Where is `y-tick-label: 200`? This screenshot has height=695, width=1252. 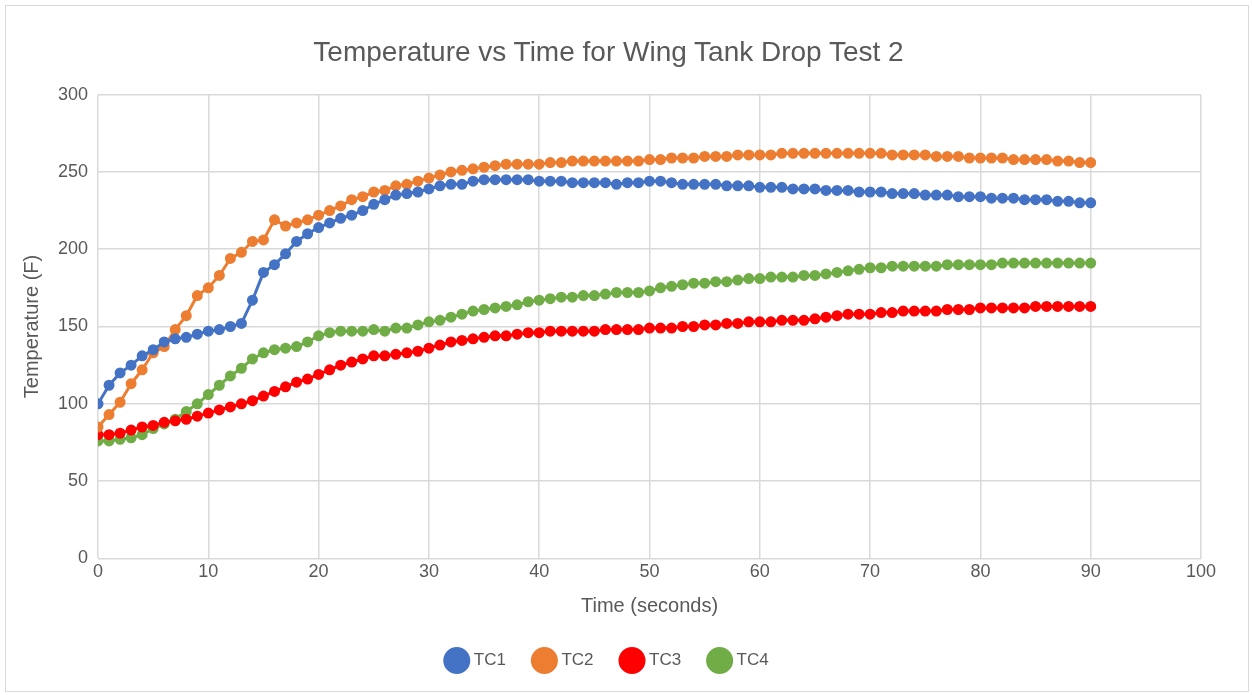
y-tick-label: 200 is located at coordinates (73, 248).